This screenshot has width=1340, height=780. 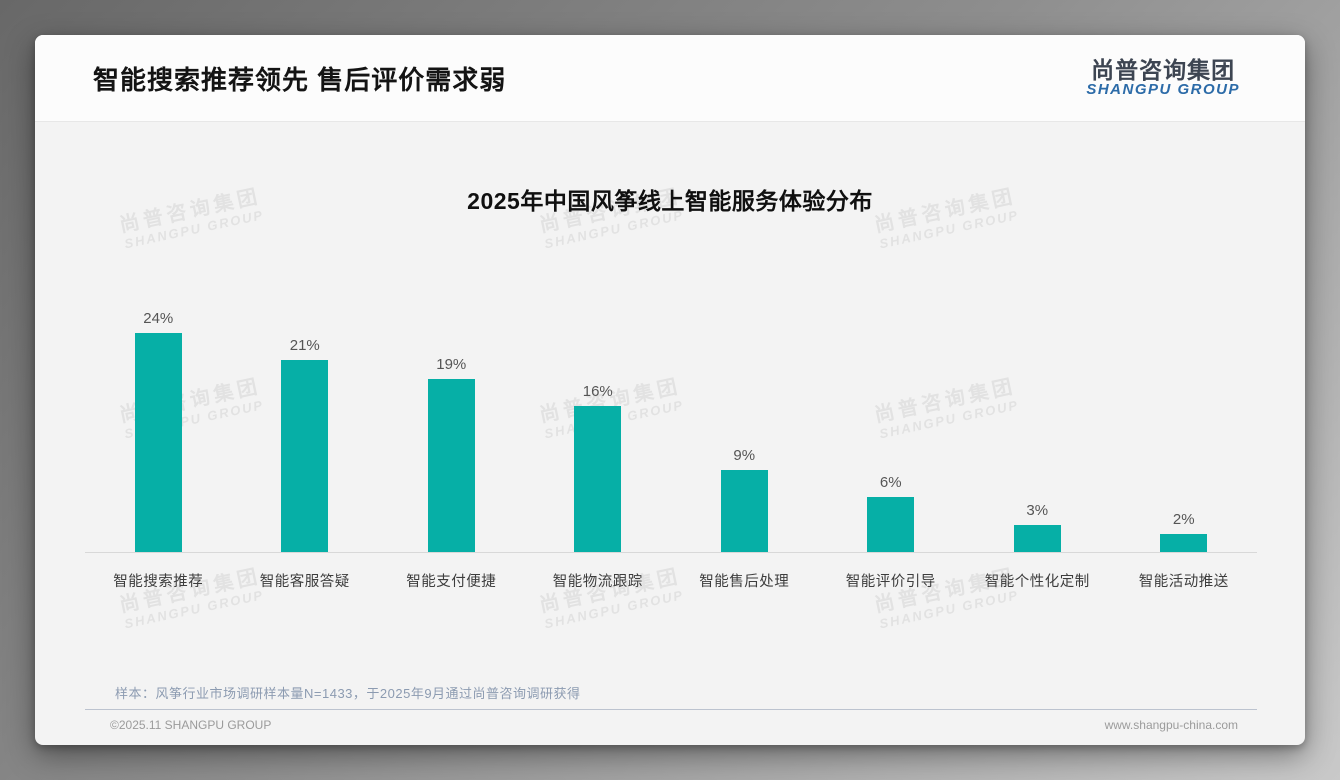 I want to click on x-axis-label: 智能客服答疑, so click(x=304, y=582).